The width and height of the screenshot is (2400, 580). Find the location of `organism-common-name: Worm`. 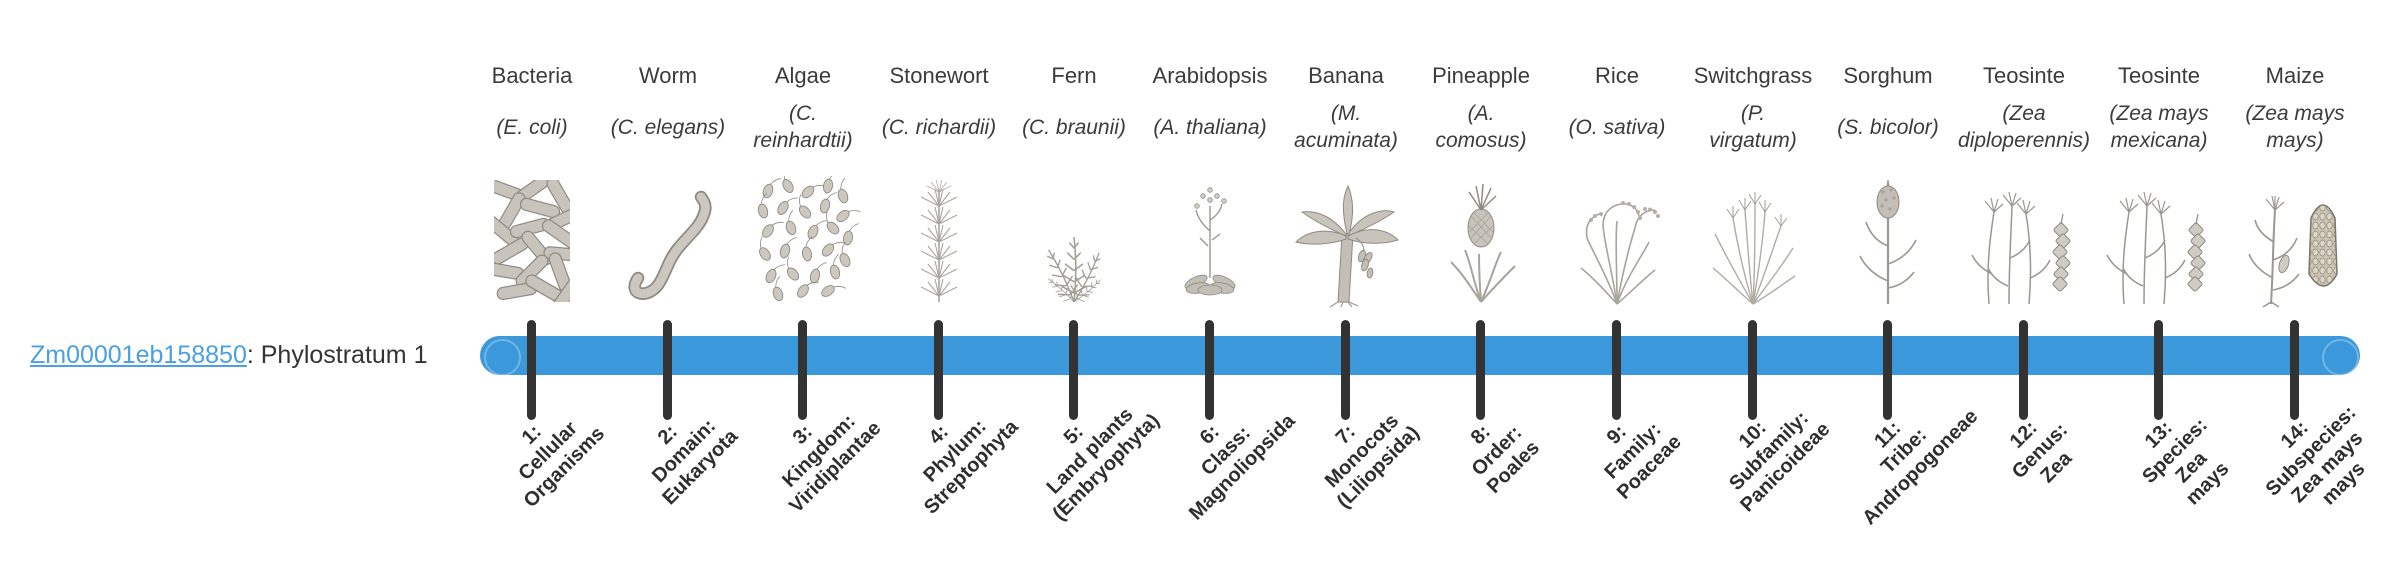

organism-common-name: Worm is located at coordinates (668, 75).